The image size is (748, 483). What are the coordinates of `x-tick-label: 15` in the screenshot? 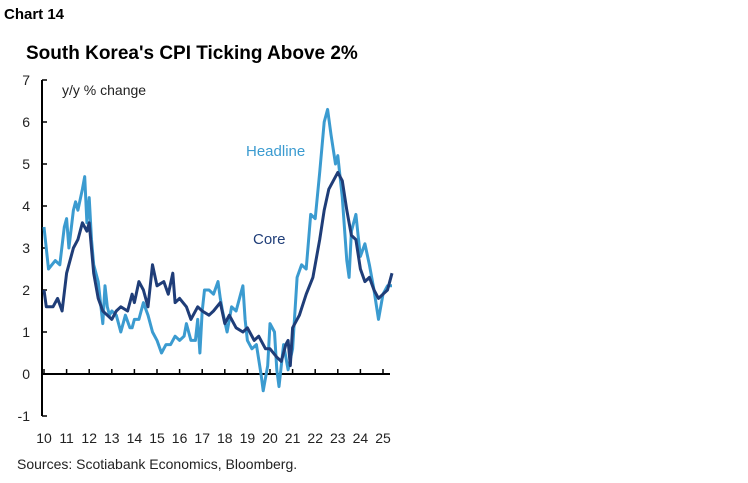 It's located at (157, 438).